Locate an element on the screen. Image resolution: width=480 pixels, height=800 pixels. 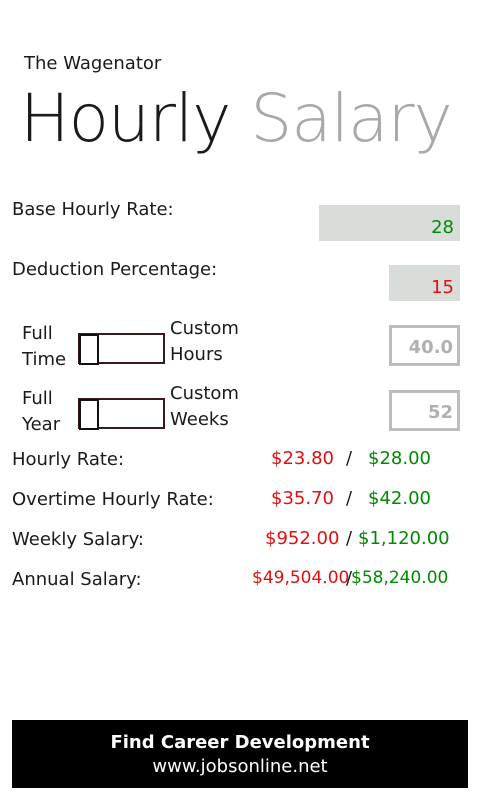
page-header: Hourly Salary is located at coordinates (236, 118).